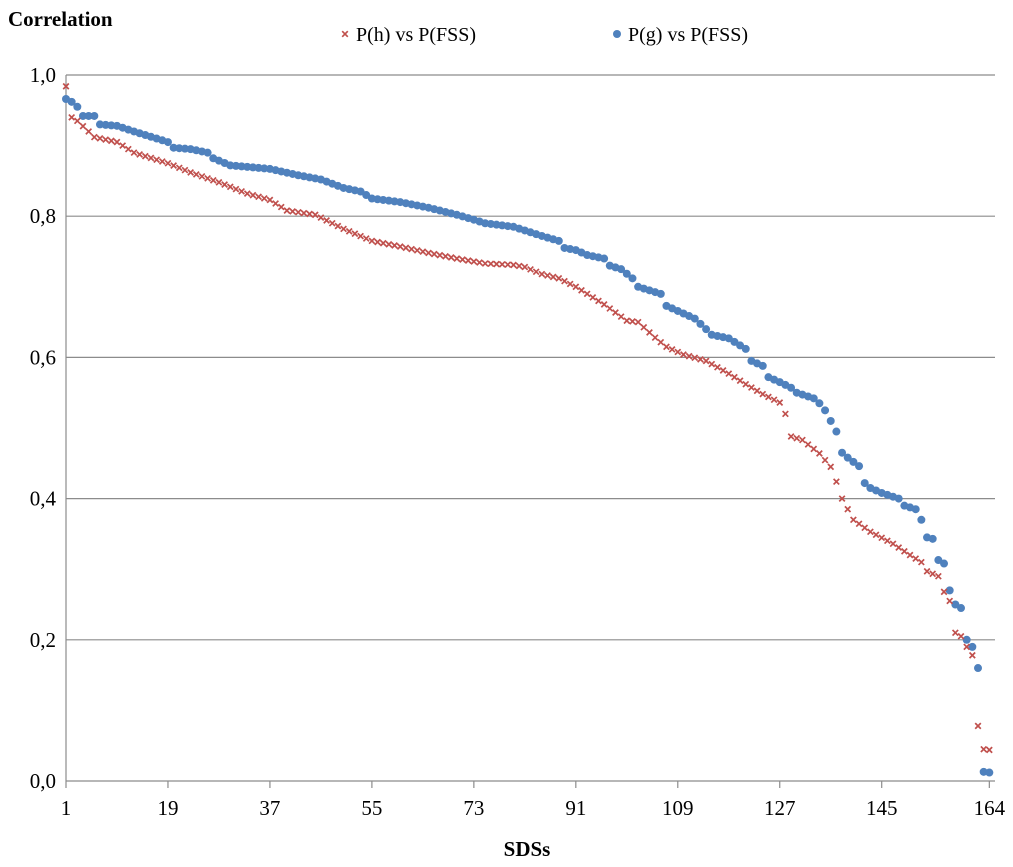 The image size is (1013, 867). Describe the element at coordinates (43, 216) in the screenshot. I see `y-tick-label: 0,8` at that location.